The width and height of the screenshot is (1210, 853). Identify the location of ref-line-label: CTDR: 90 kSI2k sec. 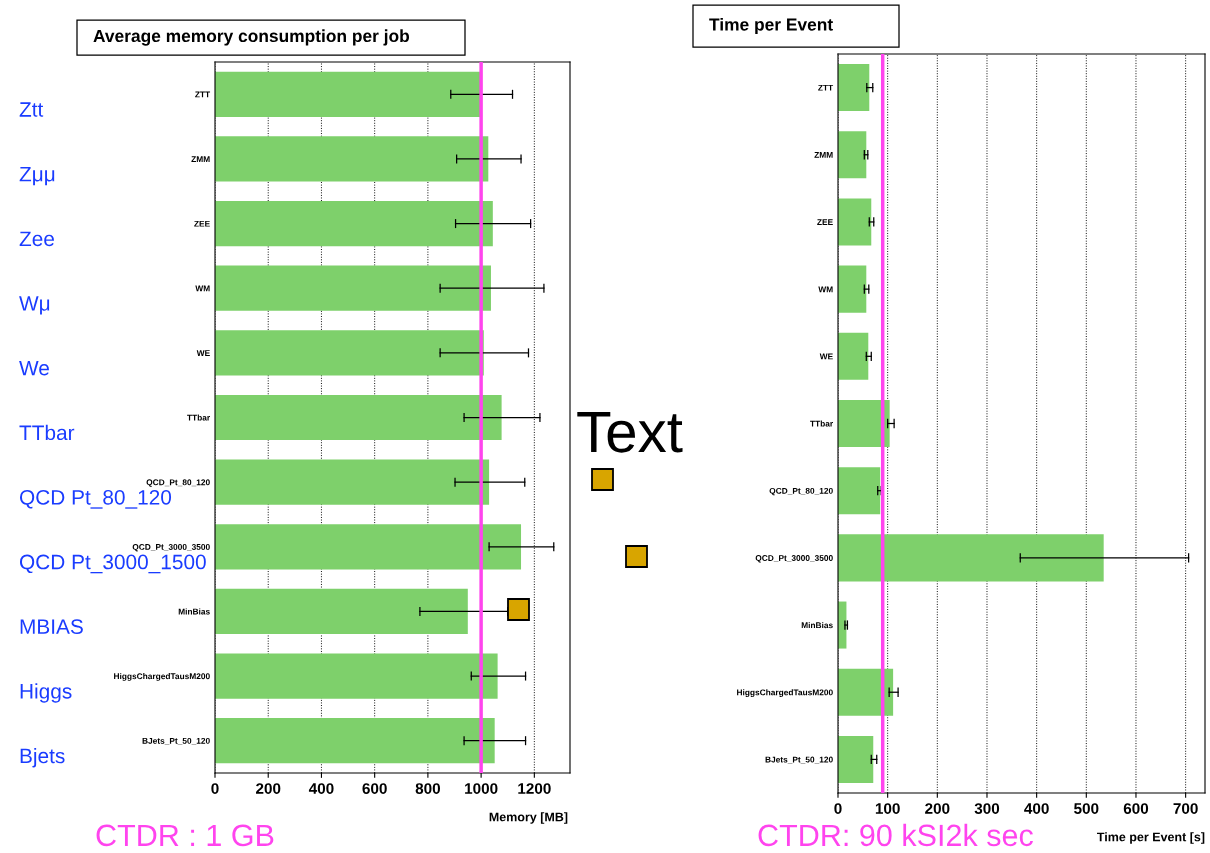
(895, 835).